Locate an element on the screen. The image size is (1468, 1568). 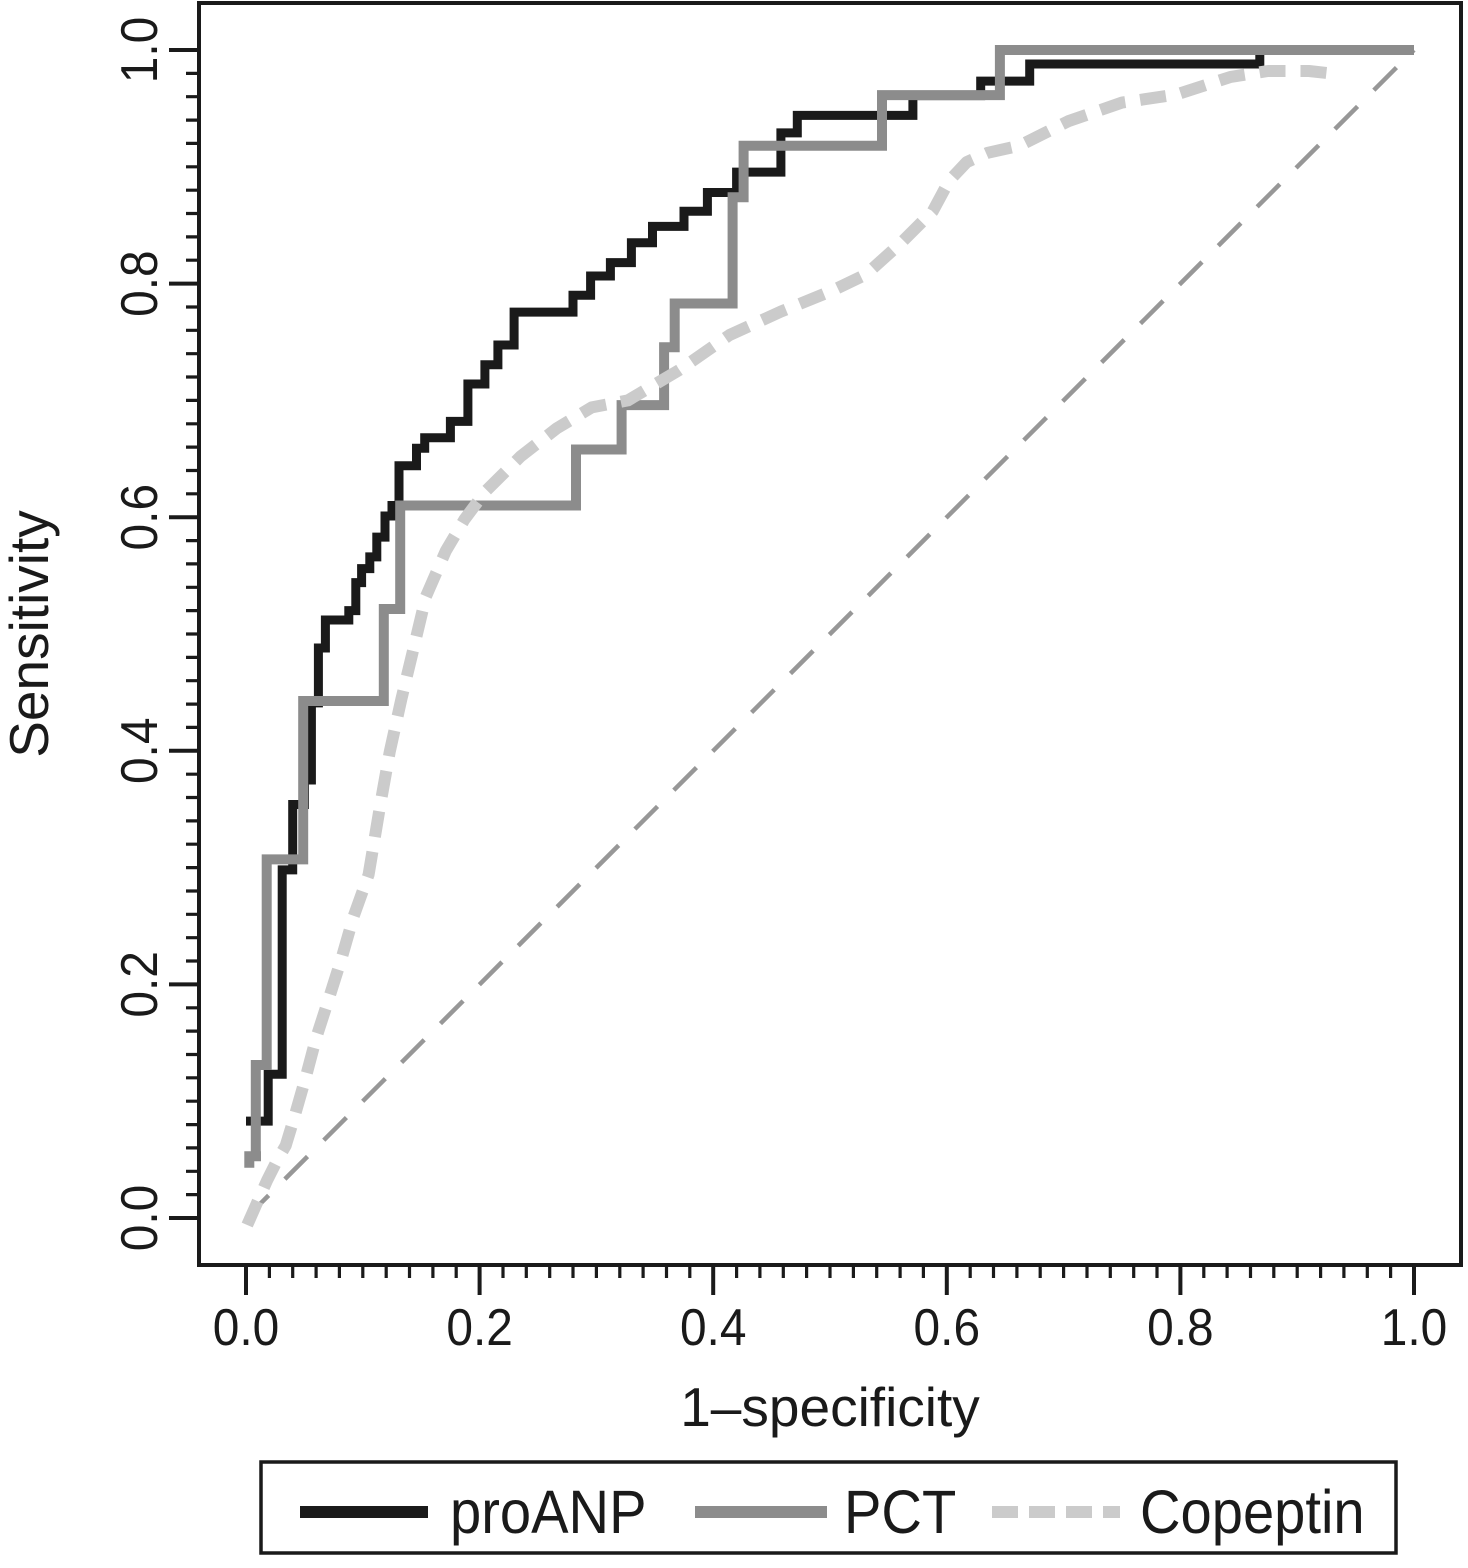
svg-text: 1–specificity is located at coordinates (830, 1407).